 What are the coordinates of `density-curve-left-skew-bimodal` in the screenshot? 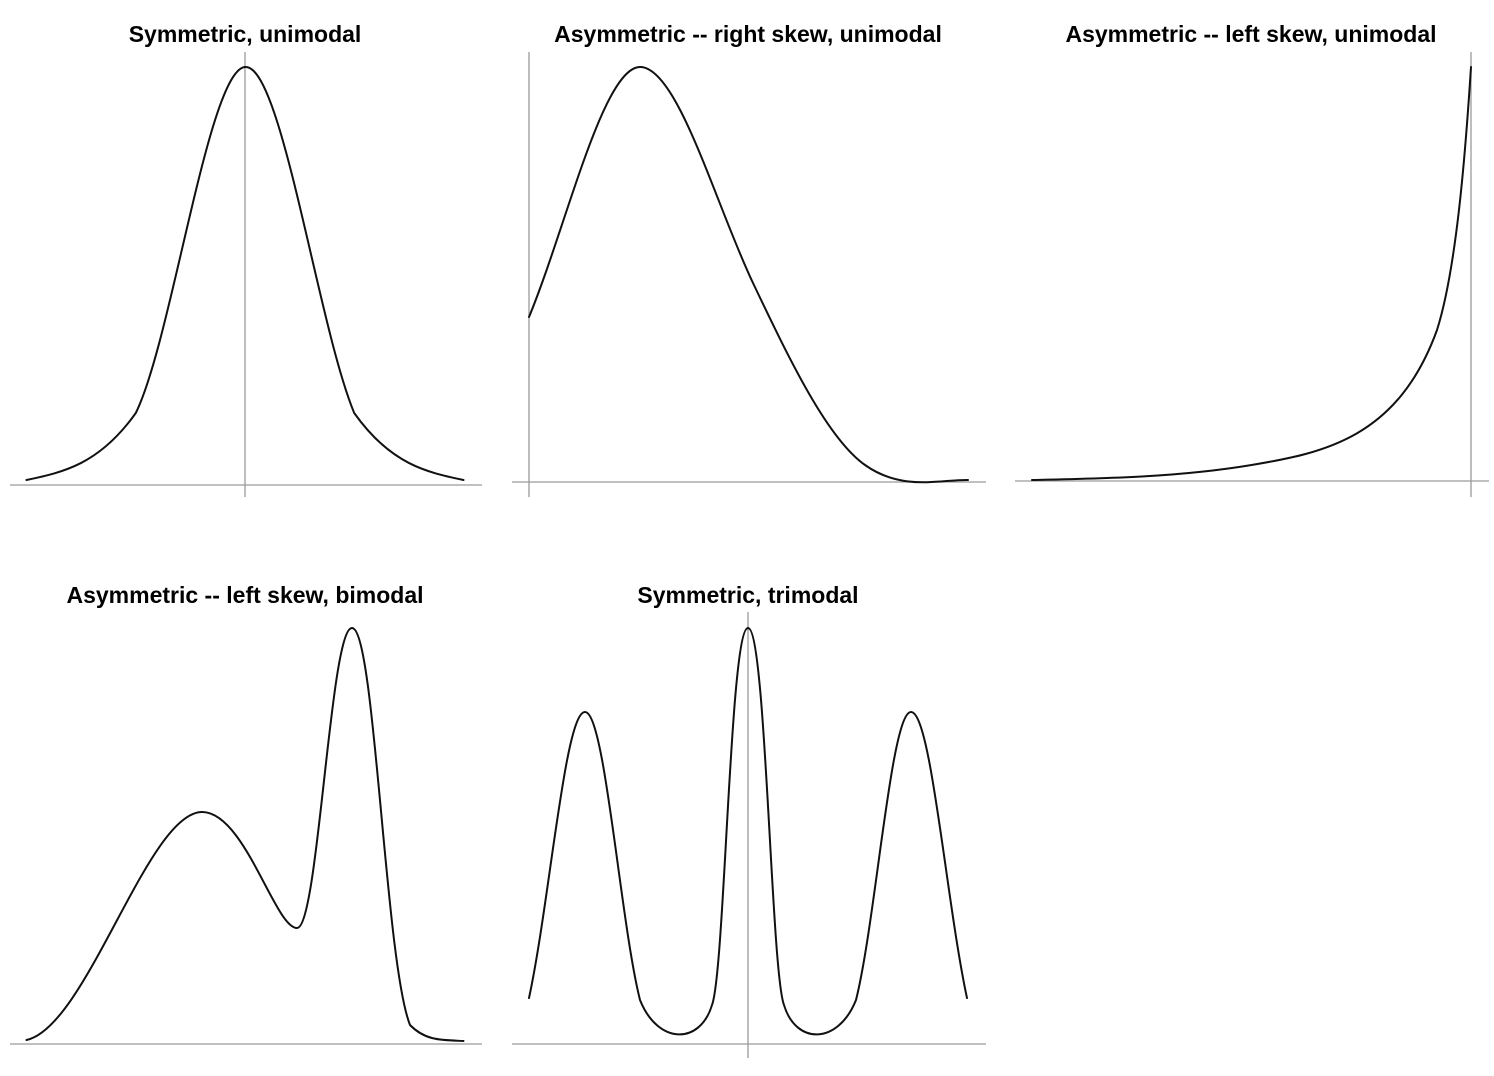 It's located at (245, 834).